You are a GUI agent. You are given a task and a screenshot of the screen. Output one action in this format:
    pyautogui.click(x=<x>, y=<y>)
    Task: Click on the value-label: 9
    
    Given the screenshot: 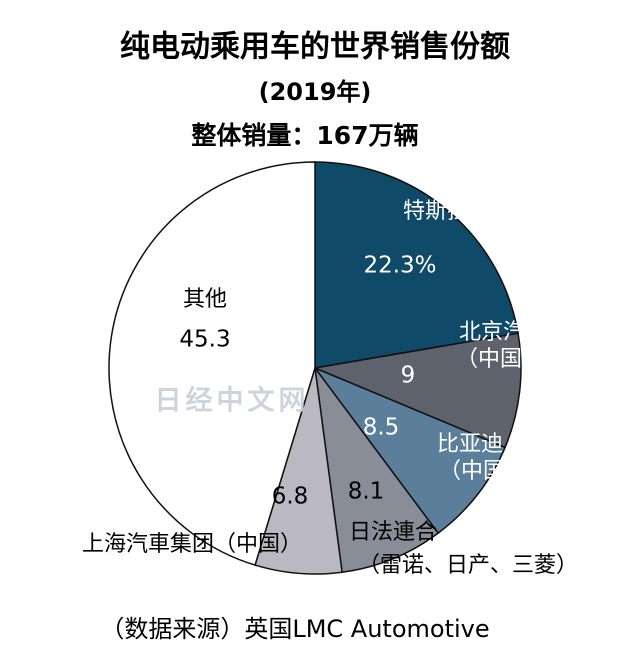 What is the action you would take?
    pyautogui.click(x=408, y=376)
    